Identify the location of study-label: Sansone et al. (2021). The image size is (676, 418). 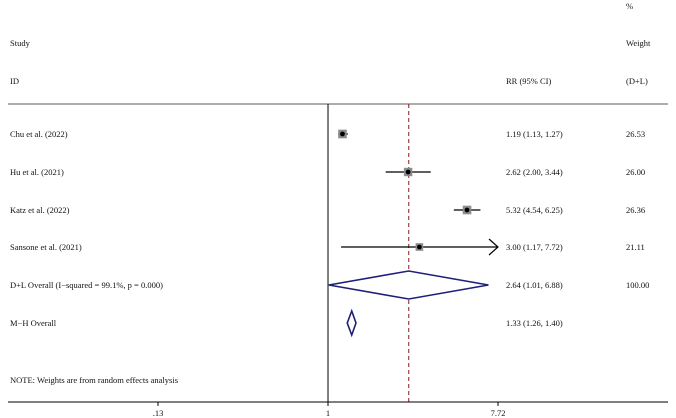
(46, 247).